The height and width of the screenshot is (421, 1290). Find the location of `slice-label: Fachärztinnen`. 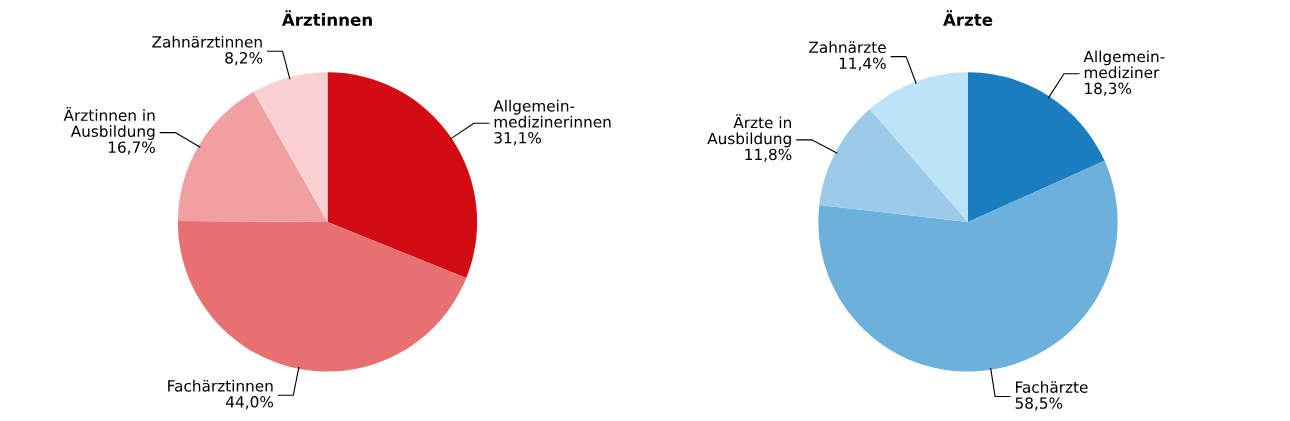

slice-label: Fachärztinnen is located at coordinates (220, 385).